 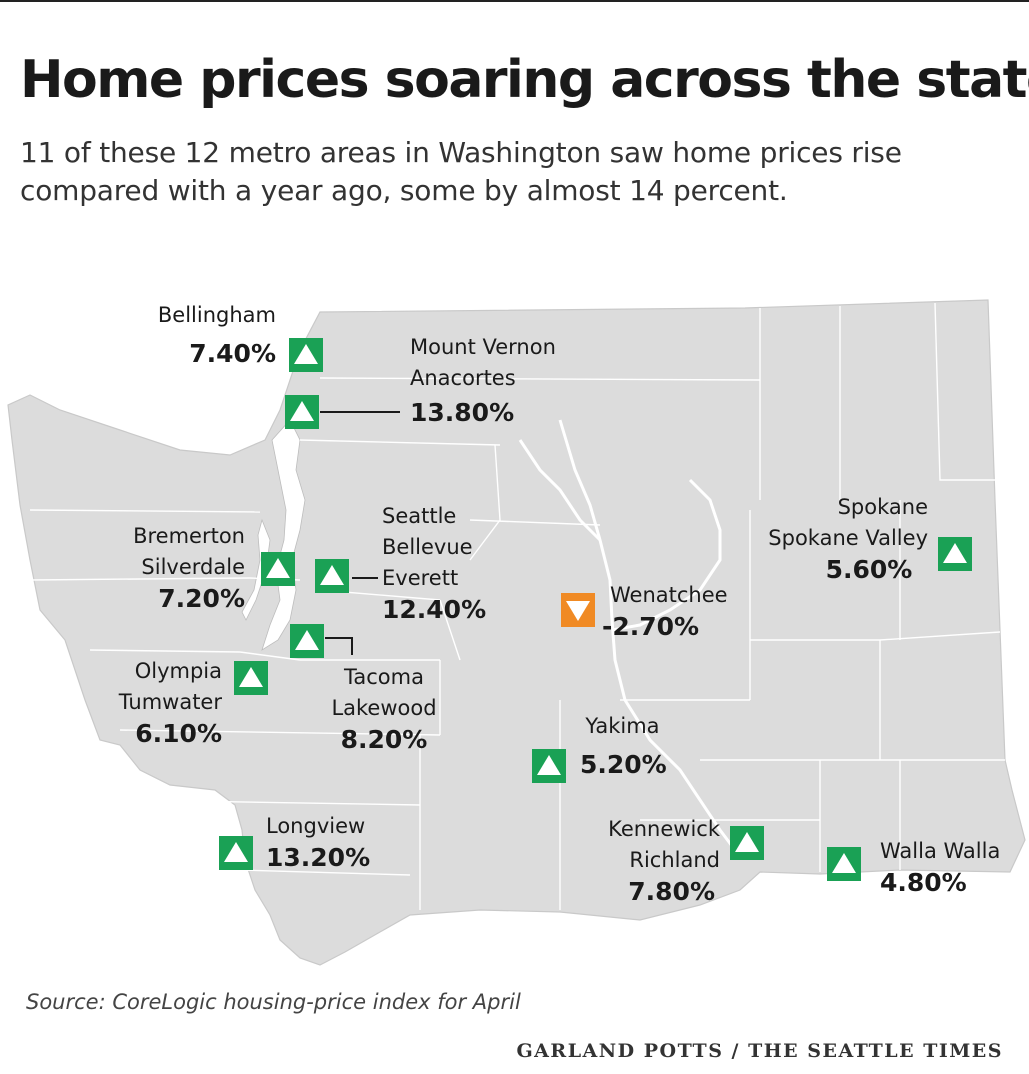 I want to click on leader-line, so click(x=339, y=646).